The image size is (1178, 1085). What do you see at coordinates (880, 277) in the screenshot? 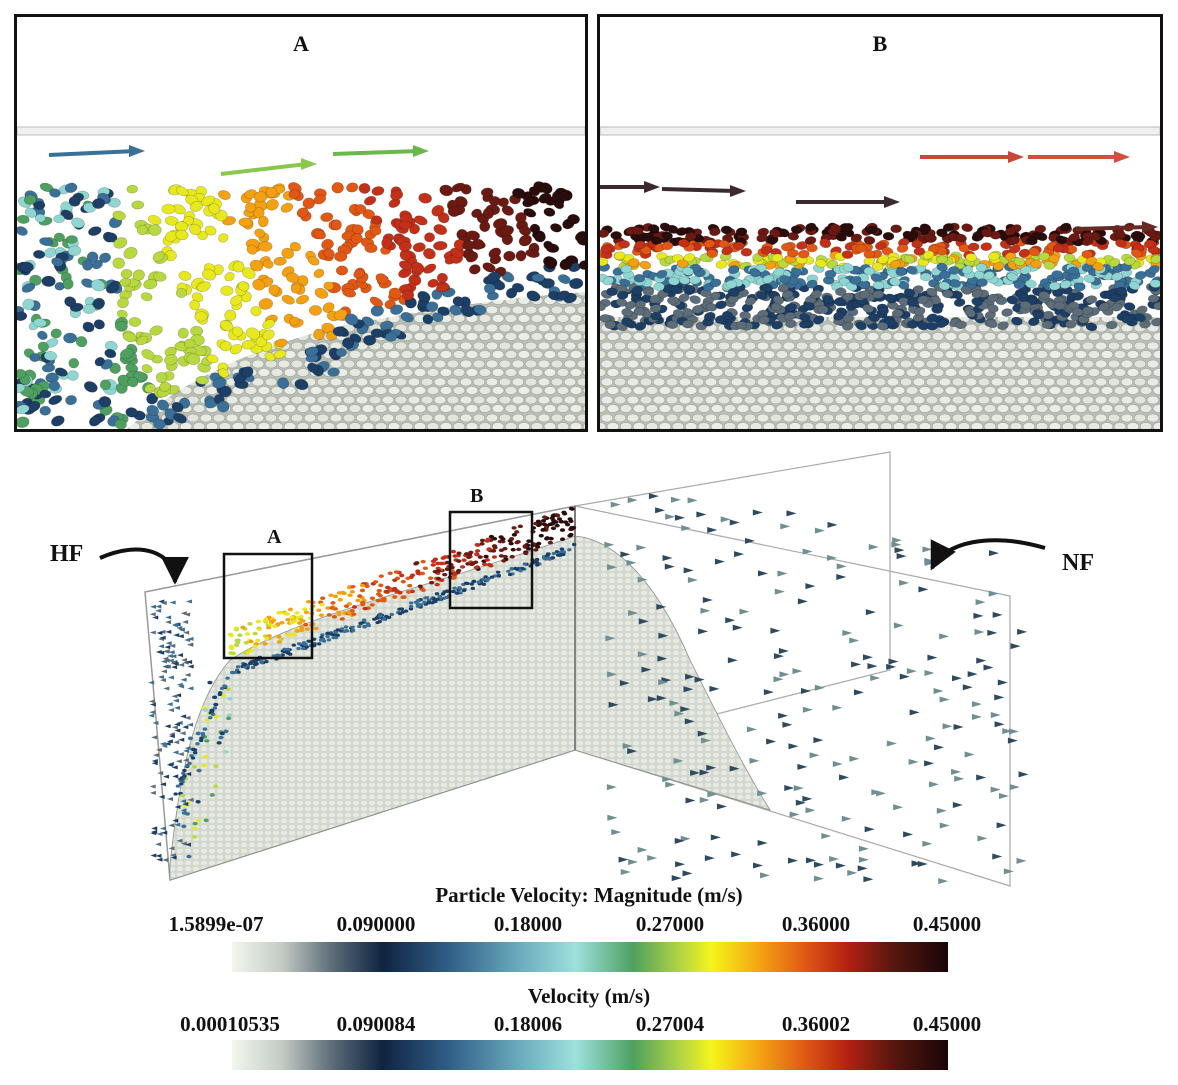
I see `zoom-b-image` at bounding box center [880, 277].